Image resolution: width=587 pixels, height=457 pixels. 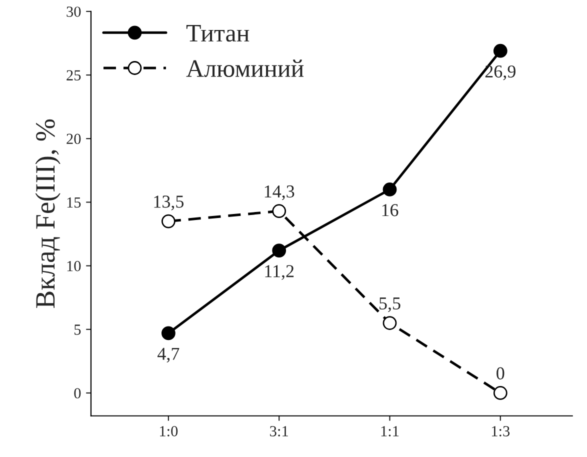 I want to click on x-tick-label: 3:1, so click(x=279, y=431).